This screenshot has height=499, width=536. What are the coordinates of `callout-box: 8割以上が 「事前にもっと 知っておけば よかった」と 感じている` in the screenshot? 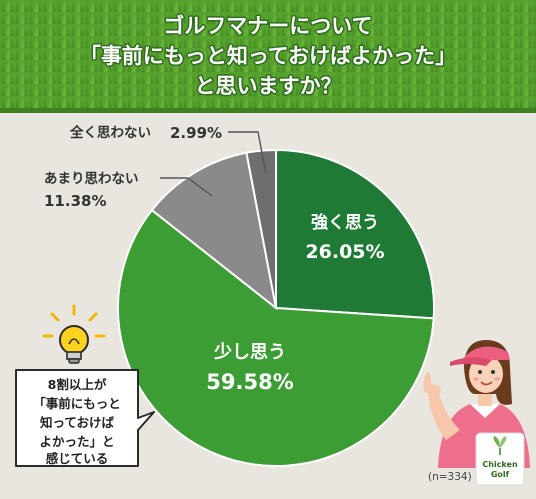 It's located at (85, 418).